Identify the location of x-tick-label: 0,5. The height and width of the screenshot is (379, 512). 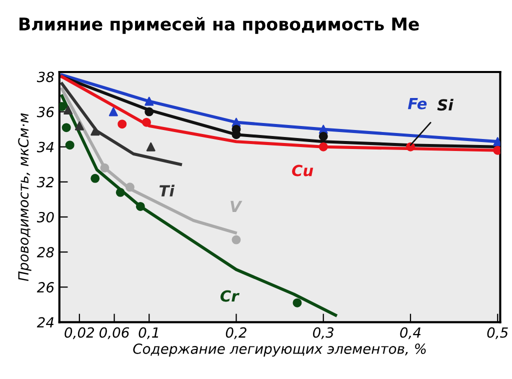
(497, 333).